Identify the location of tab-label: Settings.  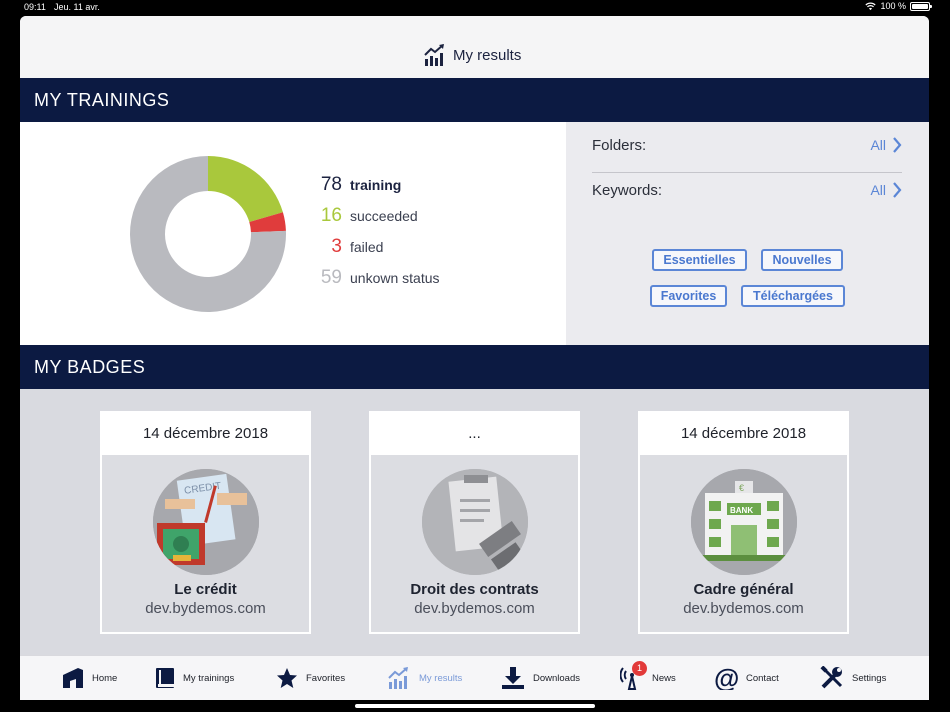
(869, 678).